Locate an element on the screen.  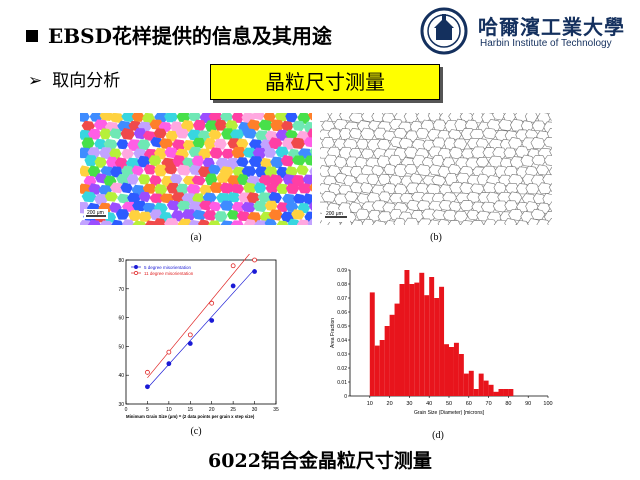
panel-a-label: (a) is located at coordinates (196, 237).